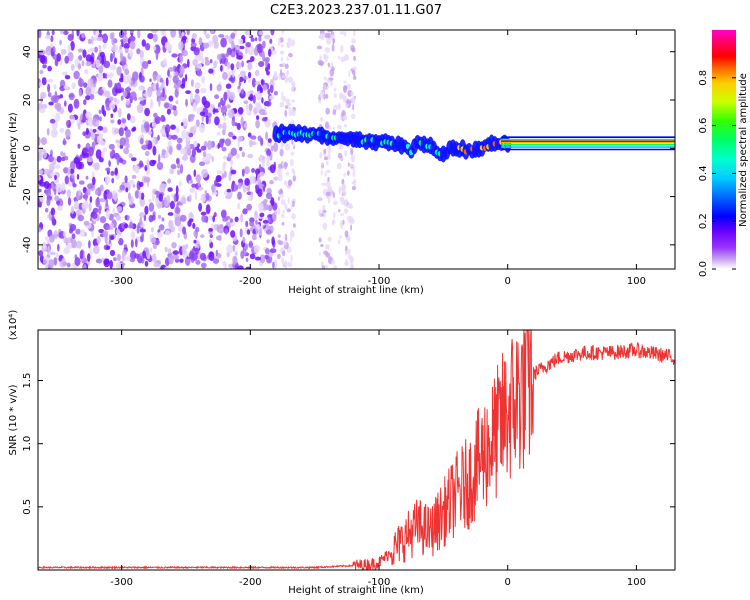 This screenshot has width=750, height=600. What do you see at coordinates (250, 281) in the screenshot?
I see `top-x-tick-label: -200` at bounding box center [250, 281].